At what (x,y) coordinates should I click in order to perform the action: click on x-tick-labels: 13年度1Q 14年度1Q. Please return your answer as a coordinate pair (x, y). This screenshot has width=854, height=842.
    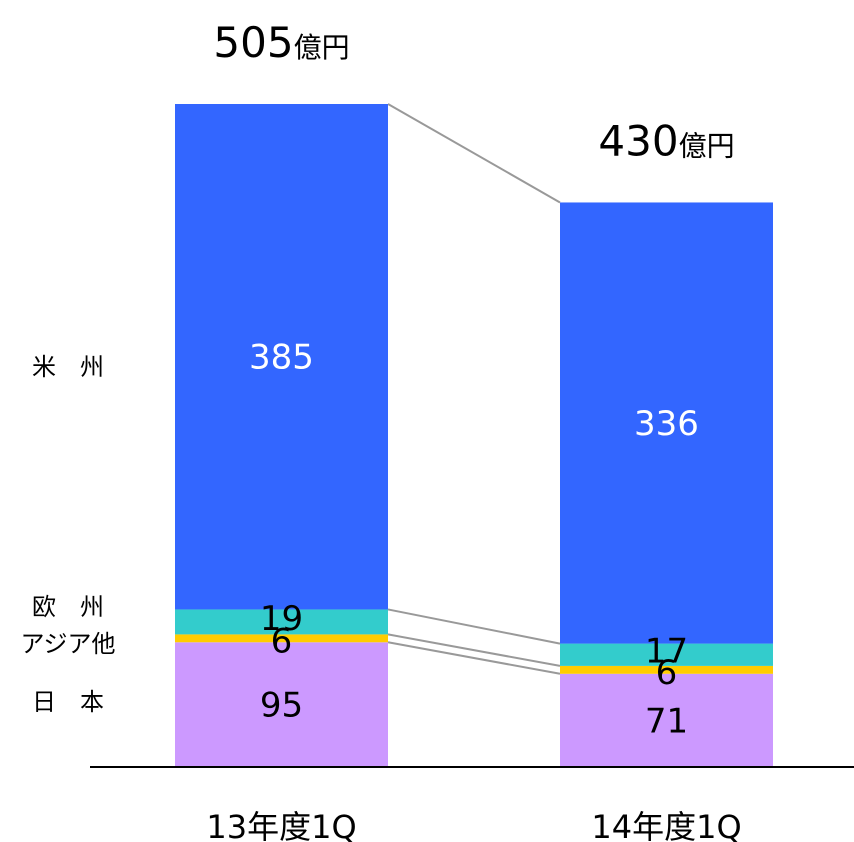
    Looking at the image, I should click on (473, 825).